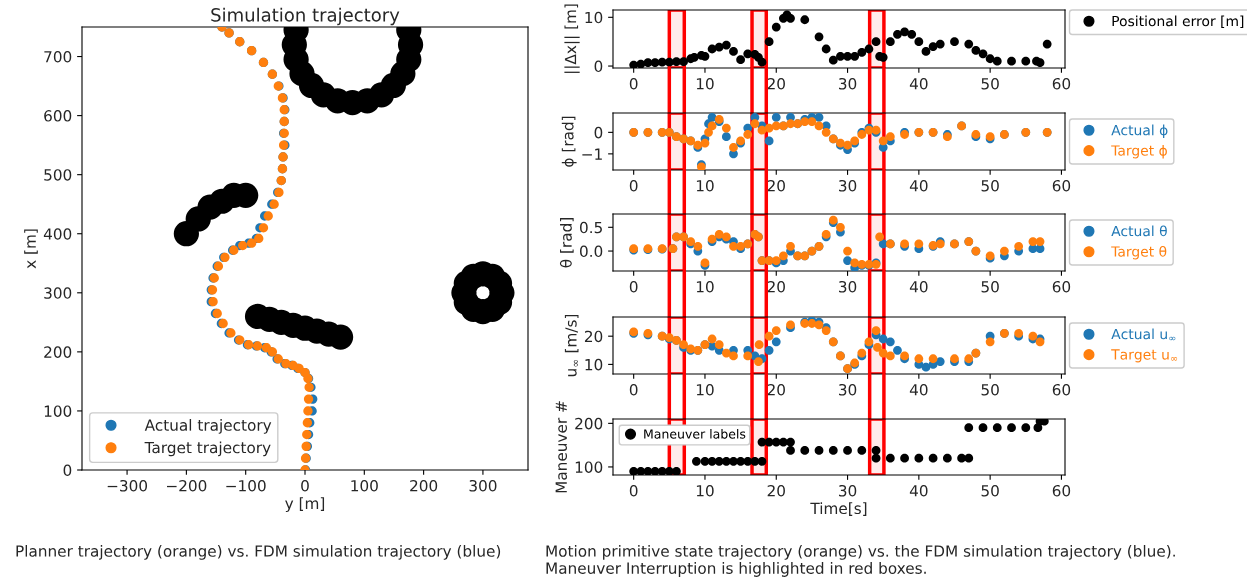  Describe the element at coordinates (1143, 334) in the screenshot. I see `legend-label: Actual u$_{∞}$` at that location.